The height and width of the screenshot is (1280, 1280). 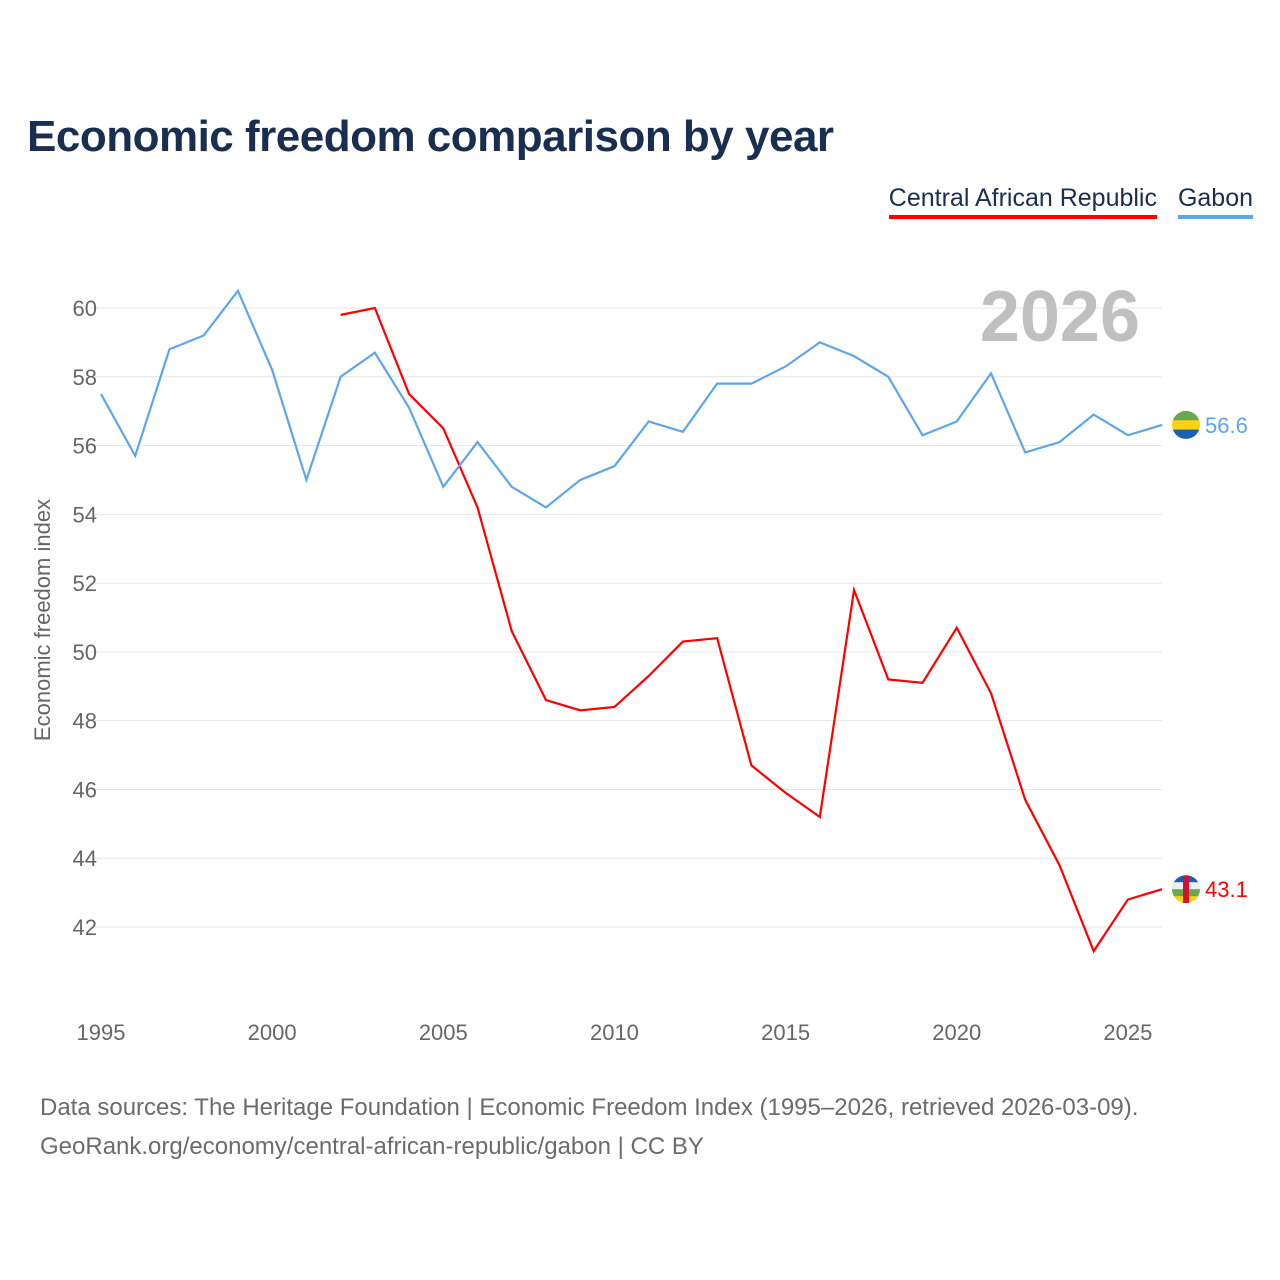 What do you see at coordinates (85, 514) in the screenshot?
I see `y-tick-label: 54` at bounding box center [85, 514].